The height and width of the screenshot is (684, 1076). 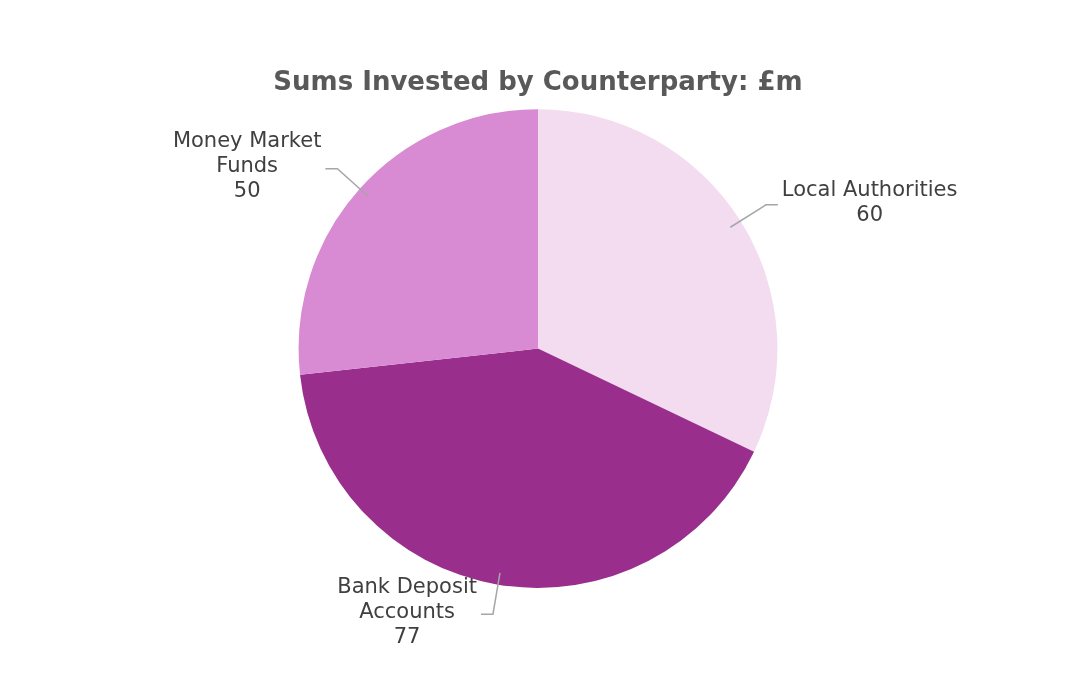 I want to click on data-label: 50, so click(x=247, y=190).